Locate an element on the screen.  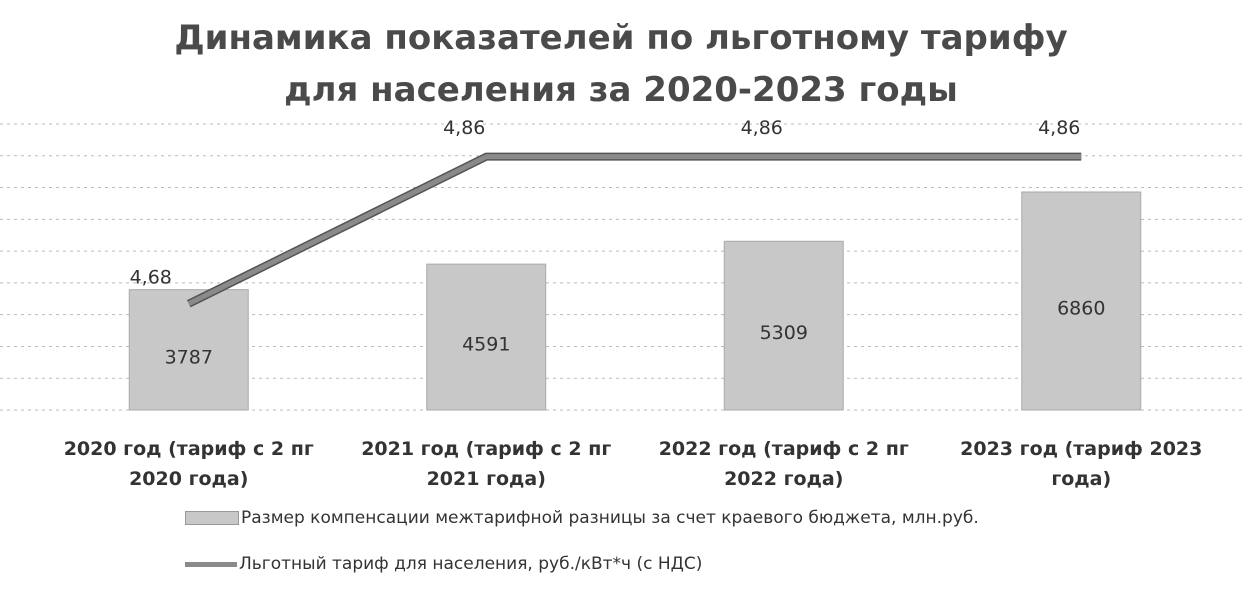
data-label: 4,68 is located at coordinates (151, 277).